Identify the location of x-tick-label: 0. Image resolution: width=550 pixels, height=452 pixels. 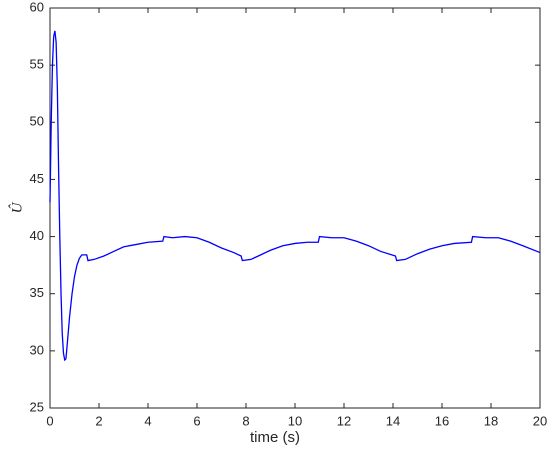
(49, 420).